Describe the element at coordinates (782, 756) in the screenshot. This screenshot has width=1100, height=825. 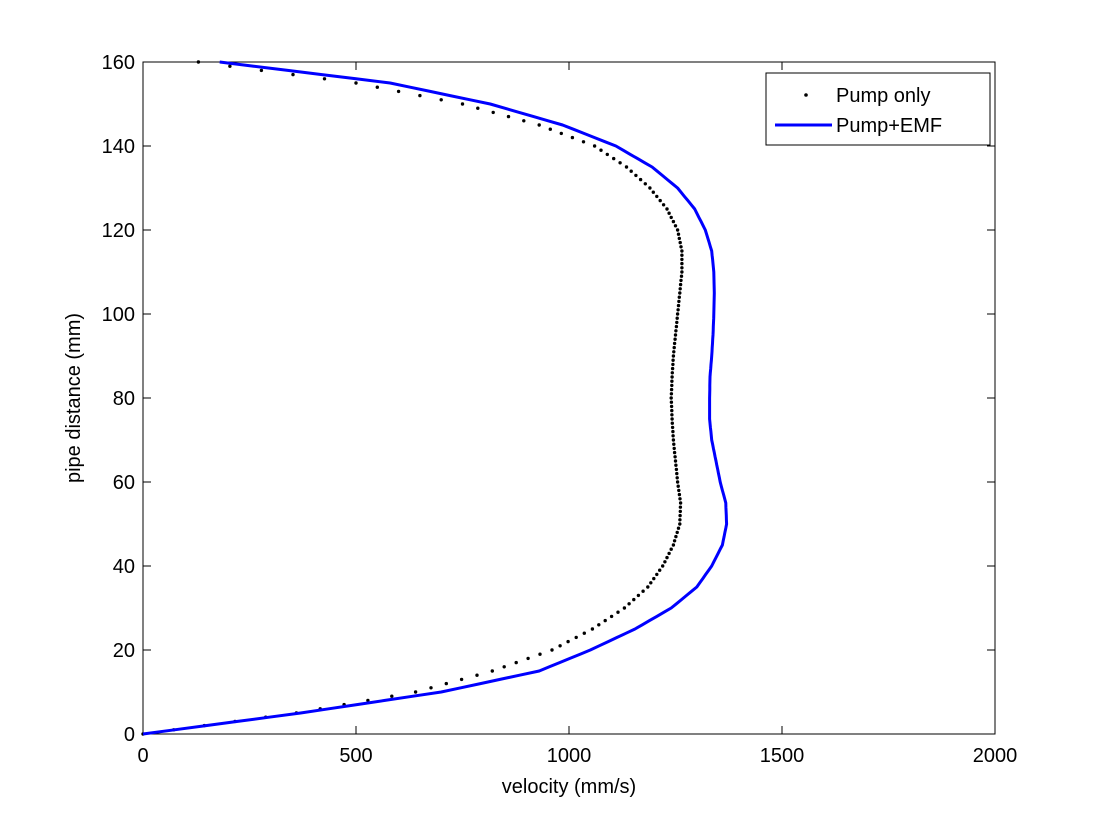
I see `x-tick-label: 1500` at that location.